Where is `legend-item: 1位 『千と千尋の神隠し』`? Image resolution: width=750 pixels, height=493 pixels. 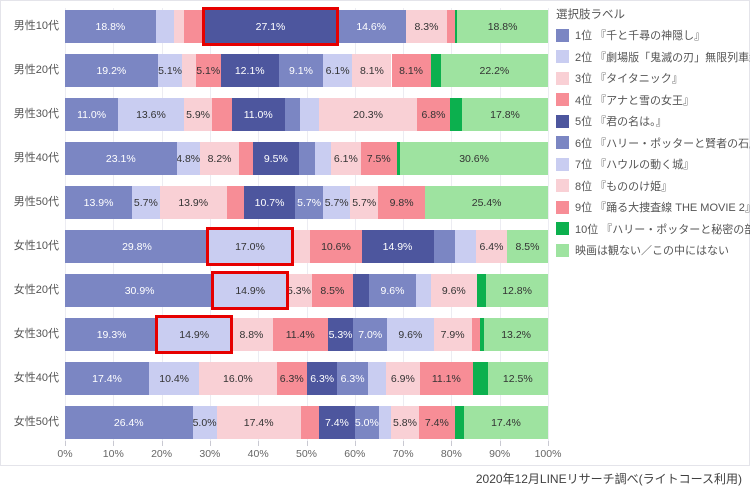
legend-item: 1位 『千と千尋の神隠し』 is located at coordinates (653, 35).